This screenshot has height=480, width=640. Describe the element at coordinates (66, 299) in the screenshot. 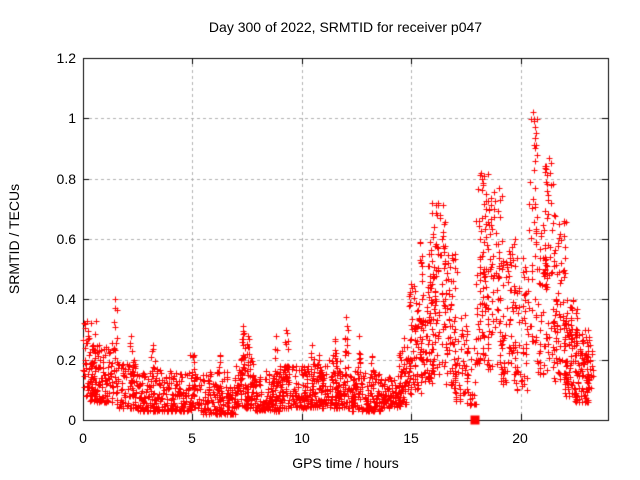

I see `y-tick-label-0-4: 0.4` at that location.